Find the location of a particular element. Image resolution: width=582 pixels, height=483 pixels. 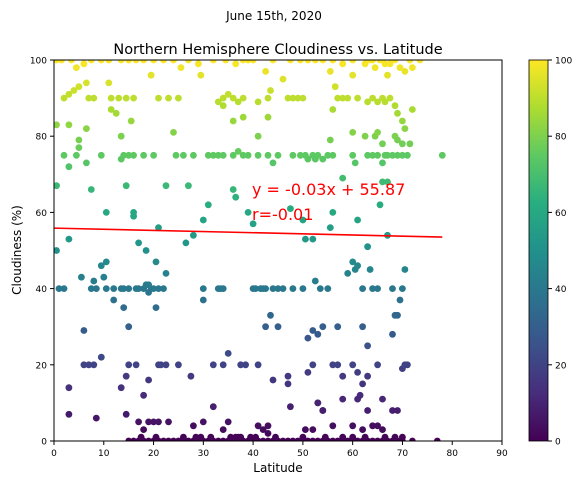

regression-r-label: r=-0.01 is located at coordinates (282, 214).